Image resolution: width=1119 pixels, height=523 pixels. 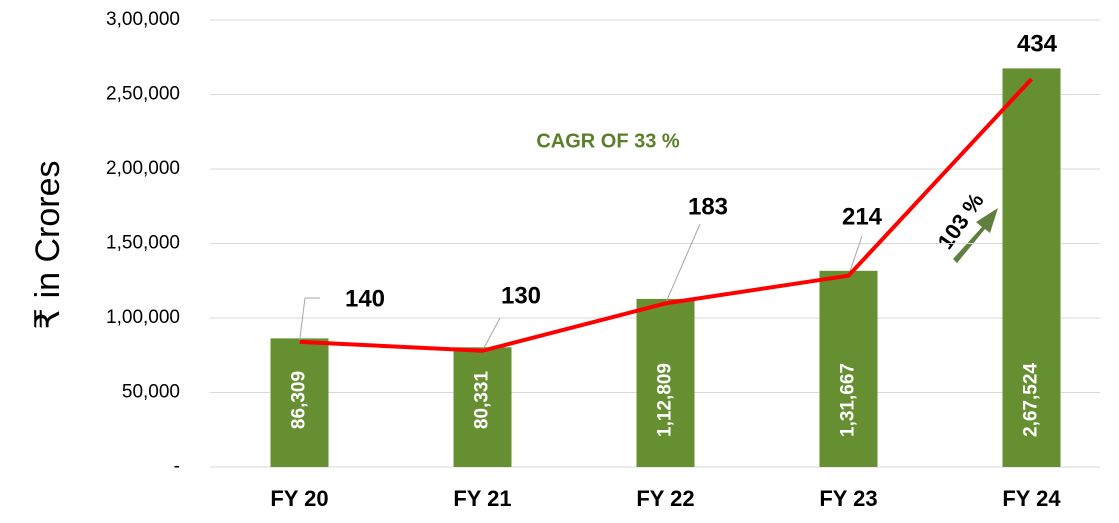 What do you see at coordinates (862, 216) in the screenshot?
I see `line-value-label: 214` at bounding box center [862, 216].